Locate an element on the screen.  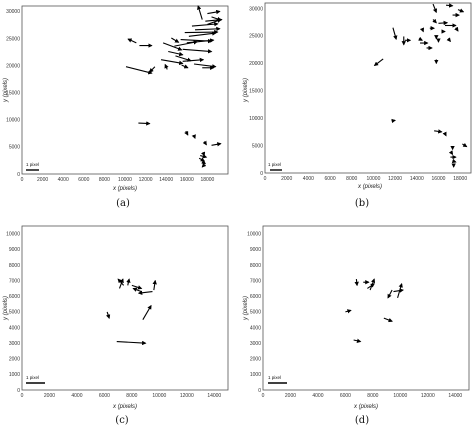
y-tick-label: 8000 is located at coordinates (14, 266).